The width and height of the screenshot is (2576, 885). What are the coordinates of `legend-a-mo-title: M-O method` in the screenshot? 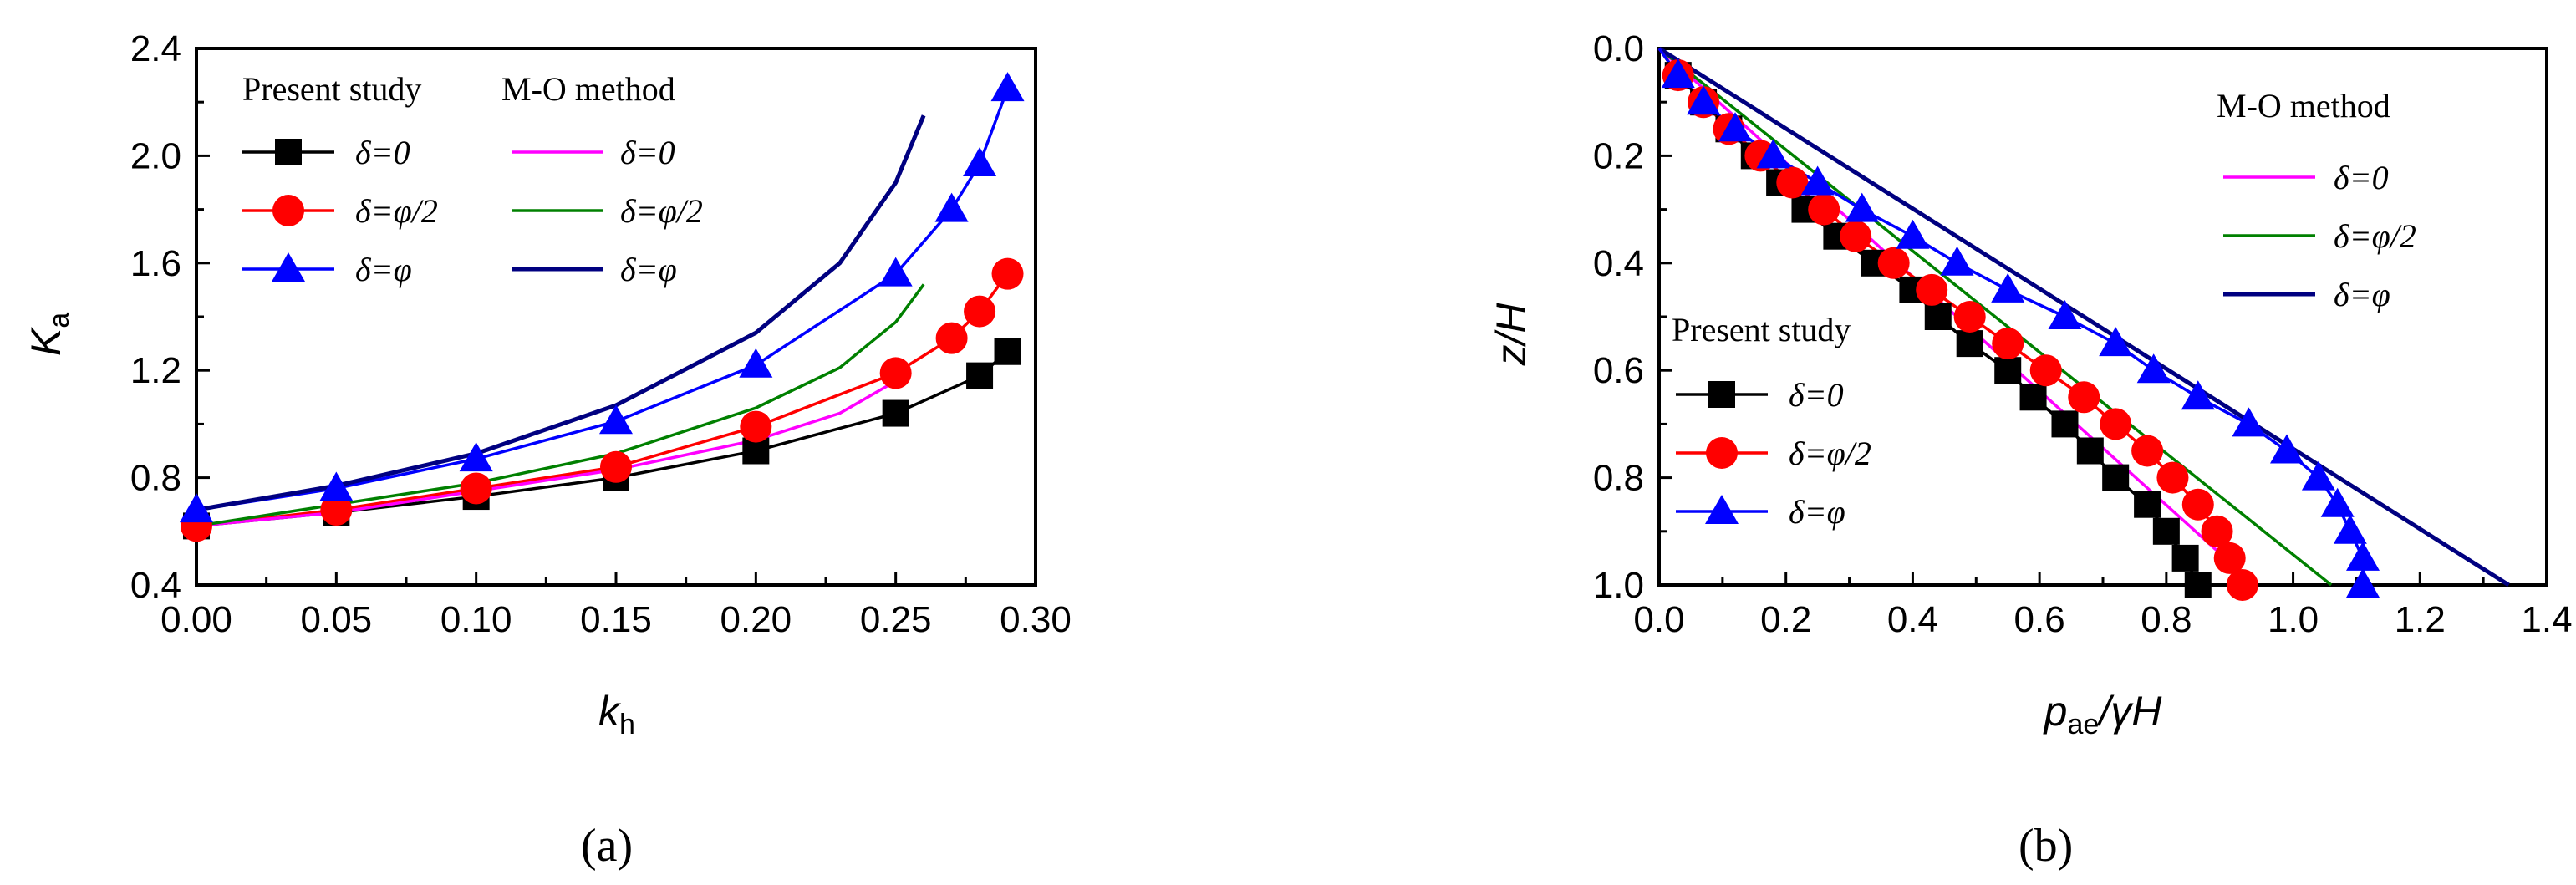 It's located at (588, 89).